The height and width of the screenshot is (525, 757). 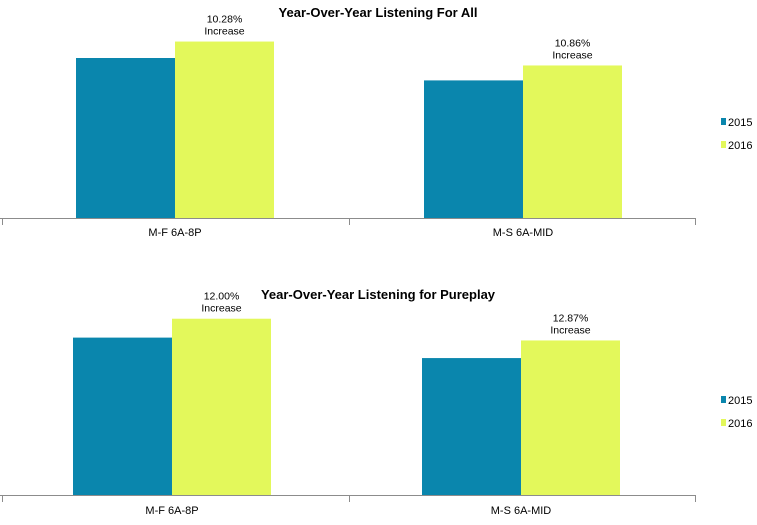 What do you see at coordinates (225, 20) in the screenshot?
I see `increase-percent-label: 10.28%` at bounding box center [225, 20].